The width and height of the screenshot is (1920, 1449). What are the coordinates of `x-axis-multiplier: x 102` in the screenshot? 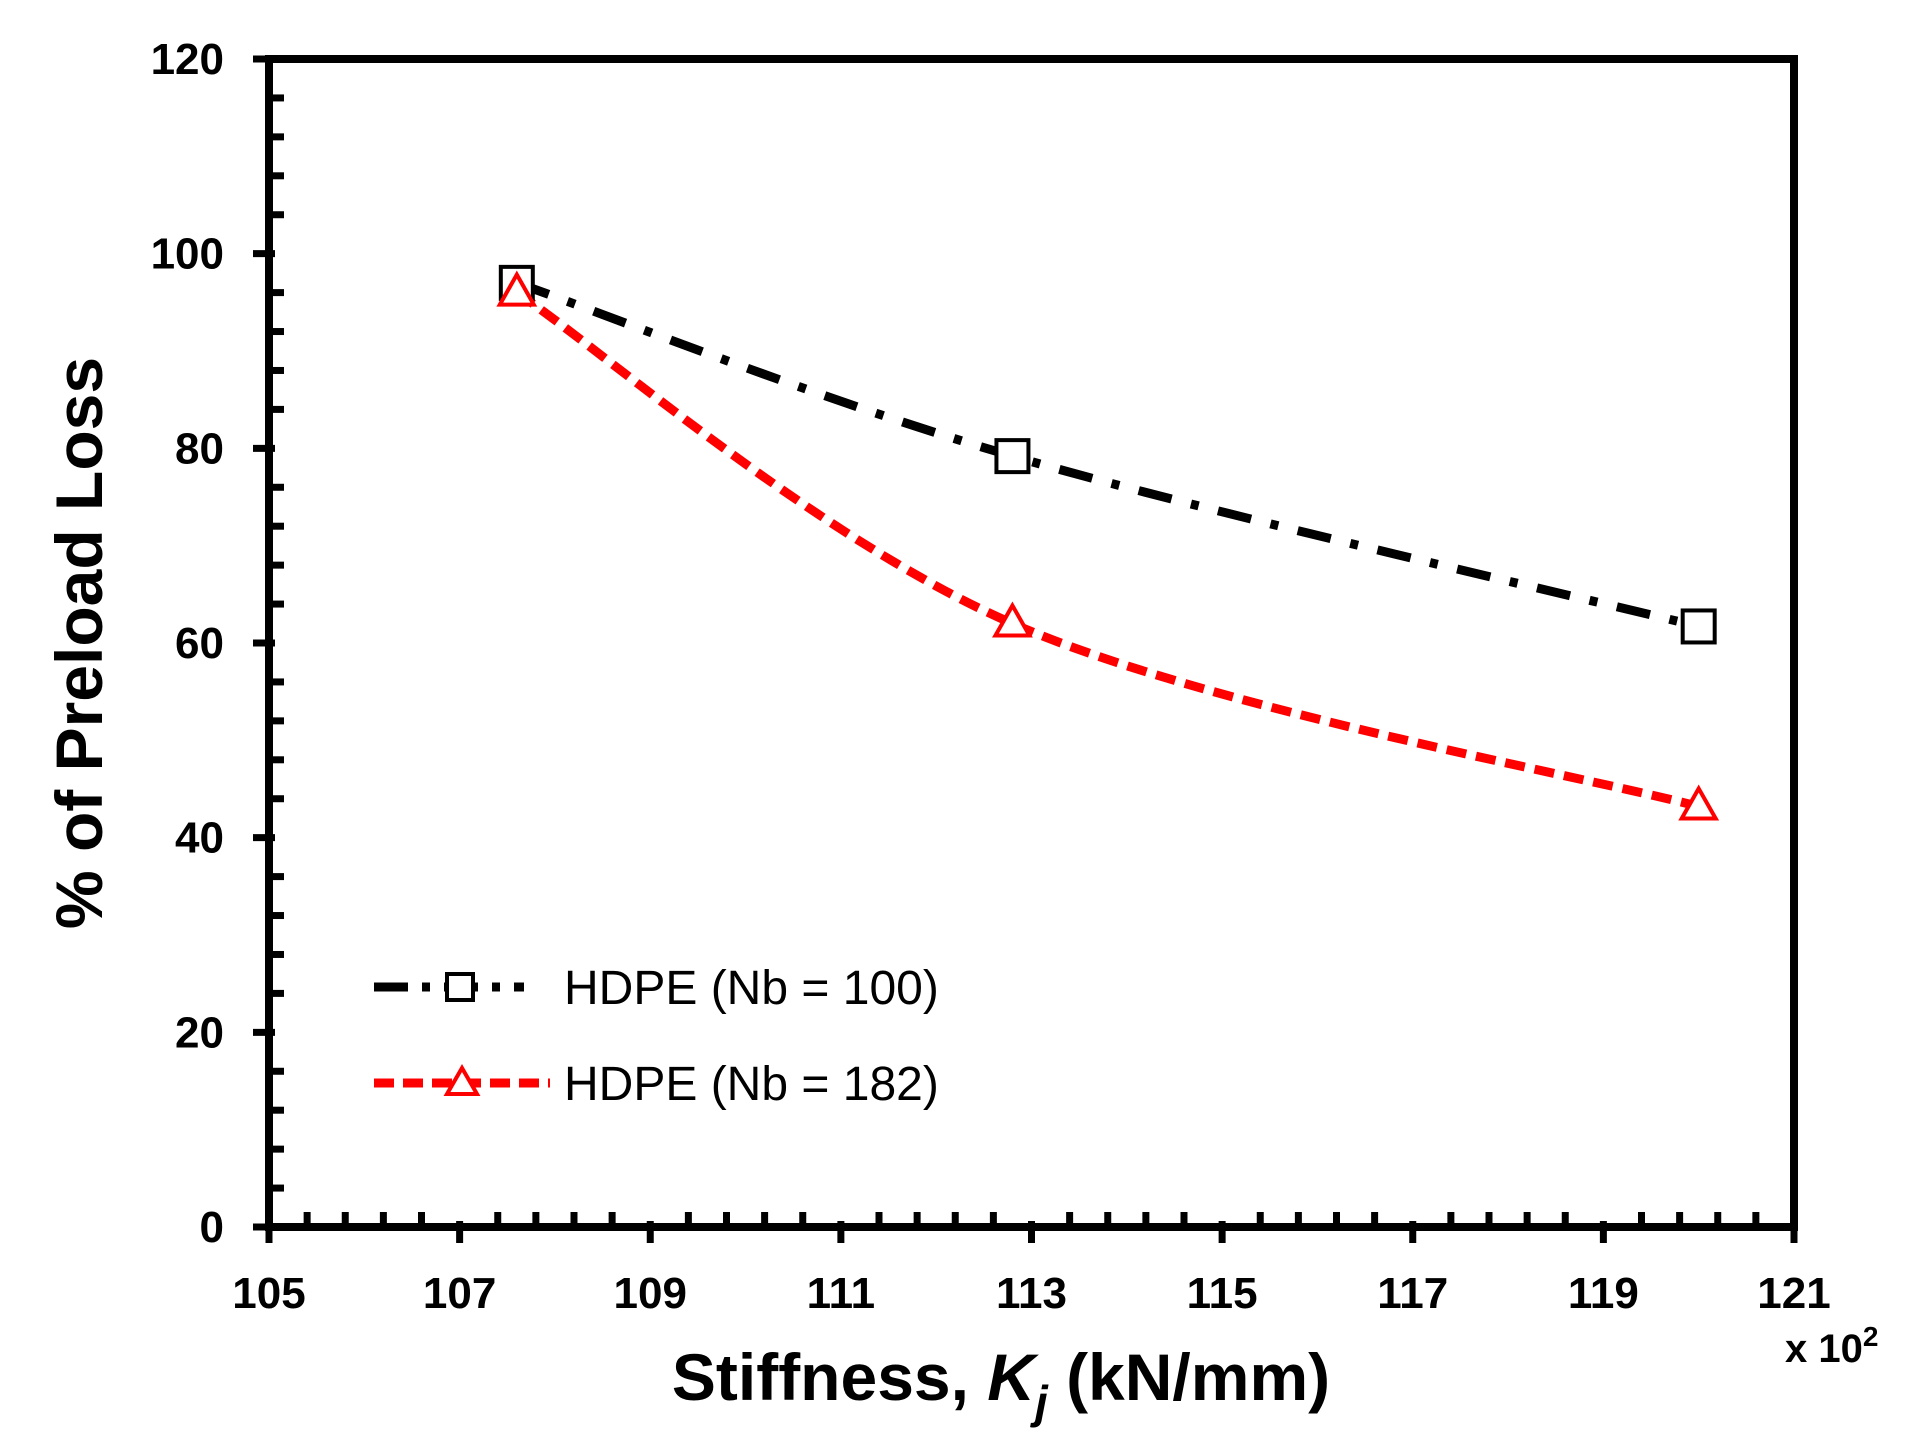 It's located at (1831, 1346).